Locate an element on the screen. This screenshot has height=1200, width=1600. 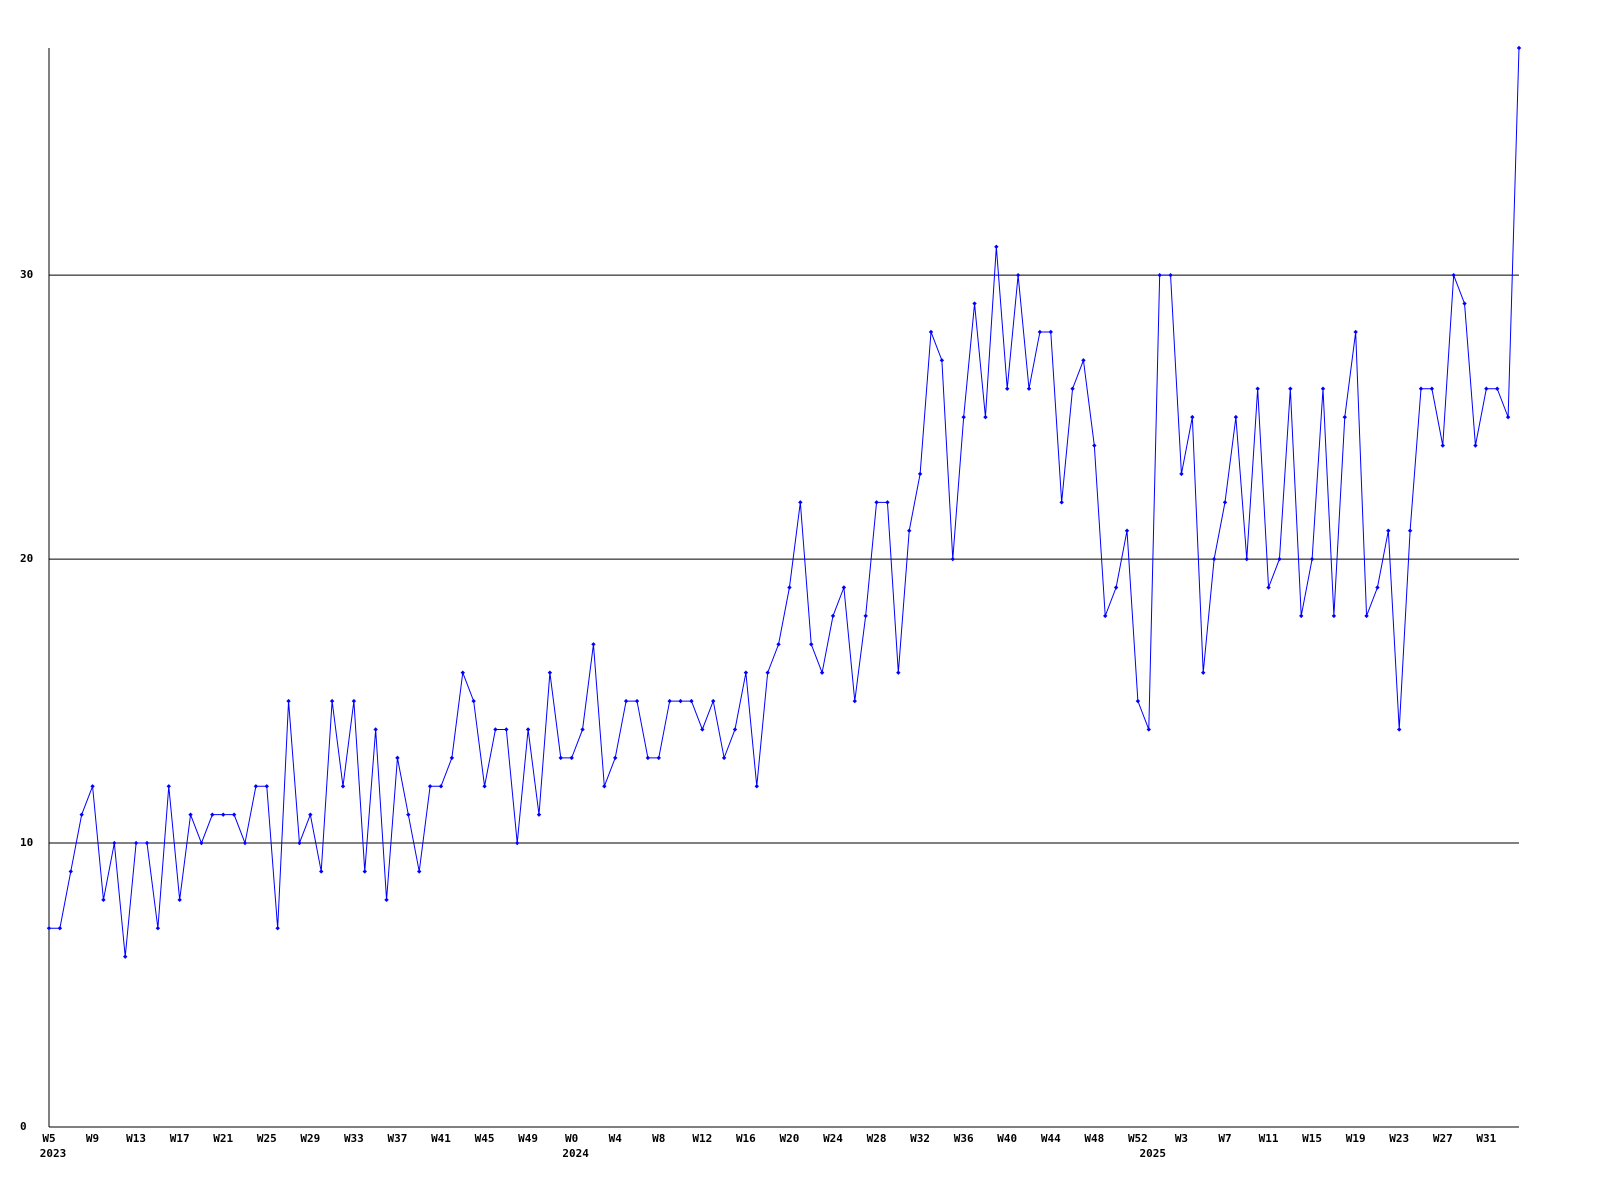
x-tick-label: W40 is located at coordinates (1007, 1138).